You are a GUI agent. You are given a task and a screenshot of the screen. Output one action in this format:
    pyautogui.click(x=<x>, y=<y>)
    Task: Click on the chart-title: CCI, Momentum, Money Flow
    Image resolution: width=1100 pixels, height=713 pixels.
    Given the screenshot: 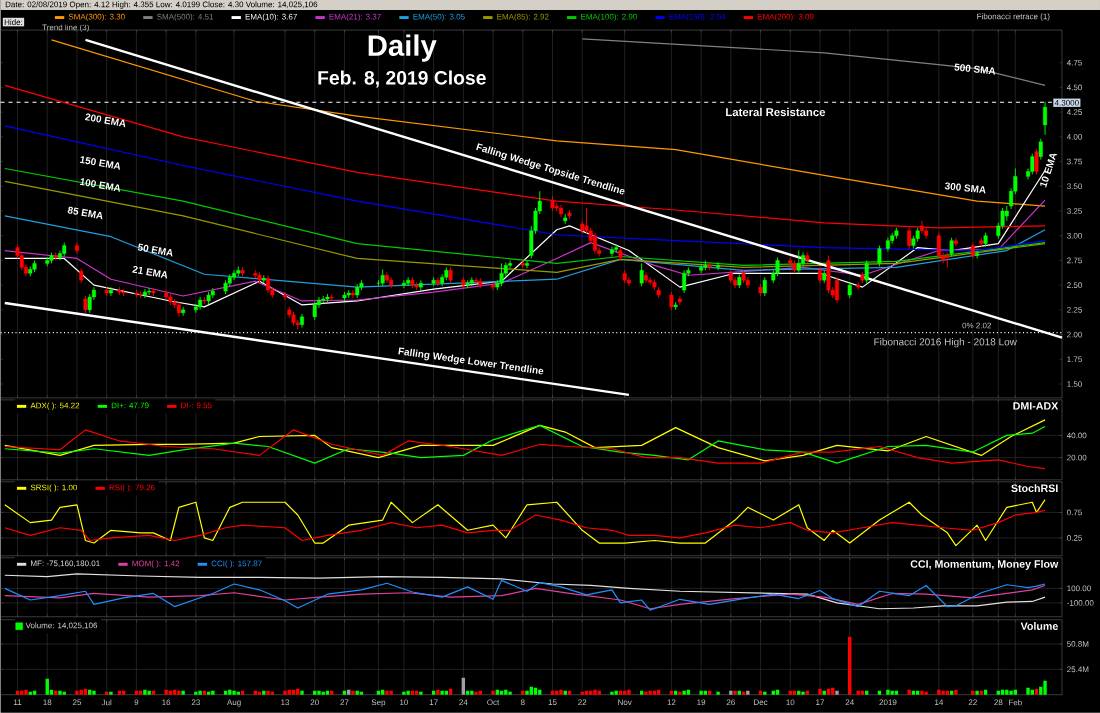 What is the action you would take?
    pyautogui.click(x=984, y=565)
    